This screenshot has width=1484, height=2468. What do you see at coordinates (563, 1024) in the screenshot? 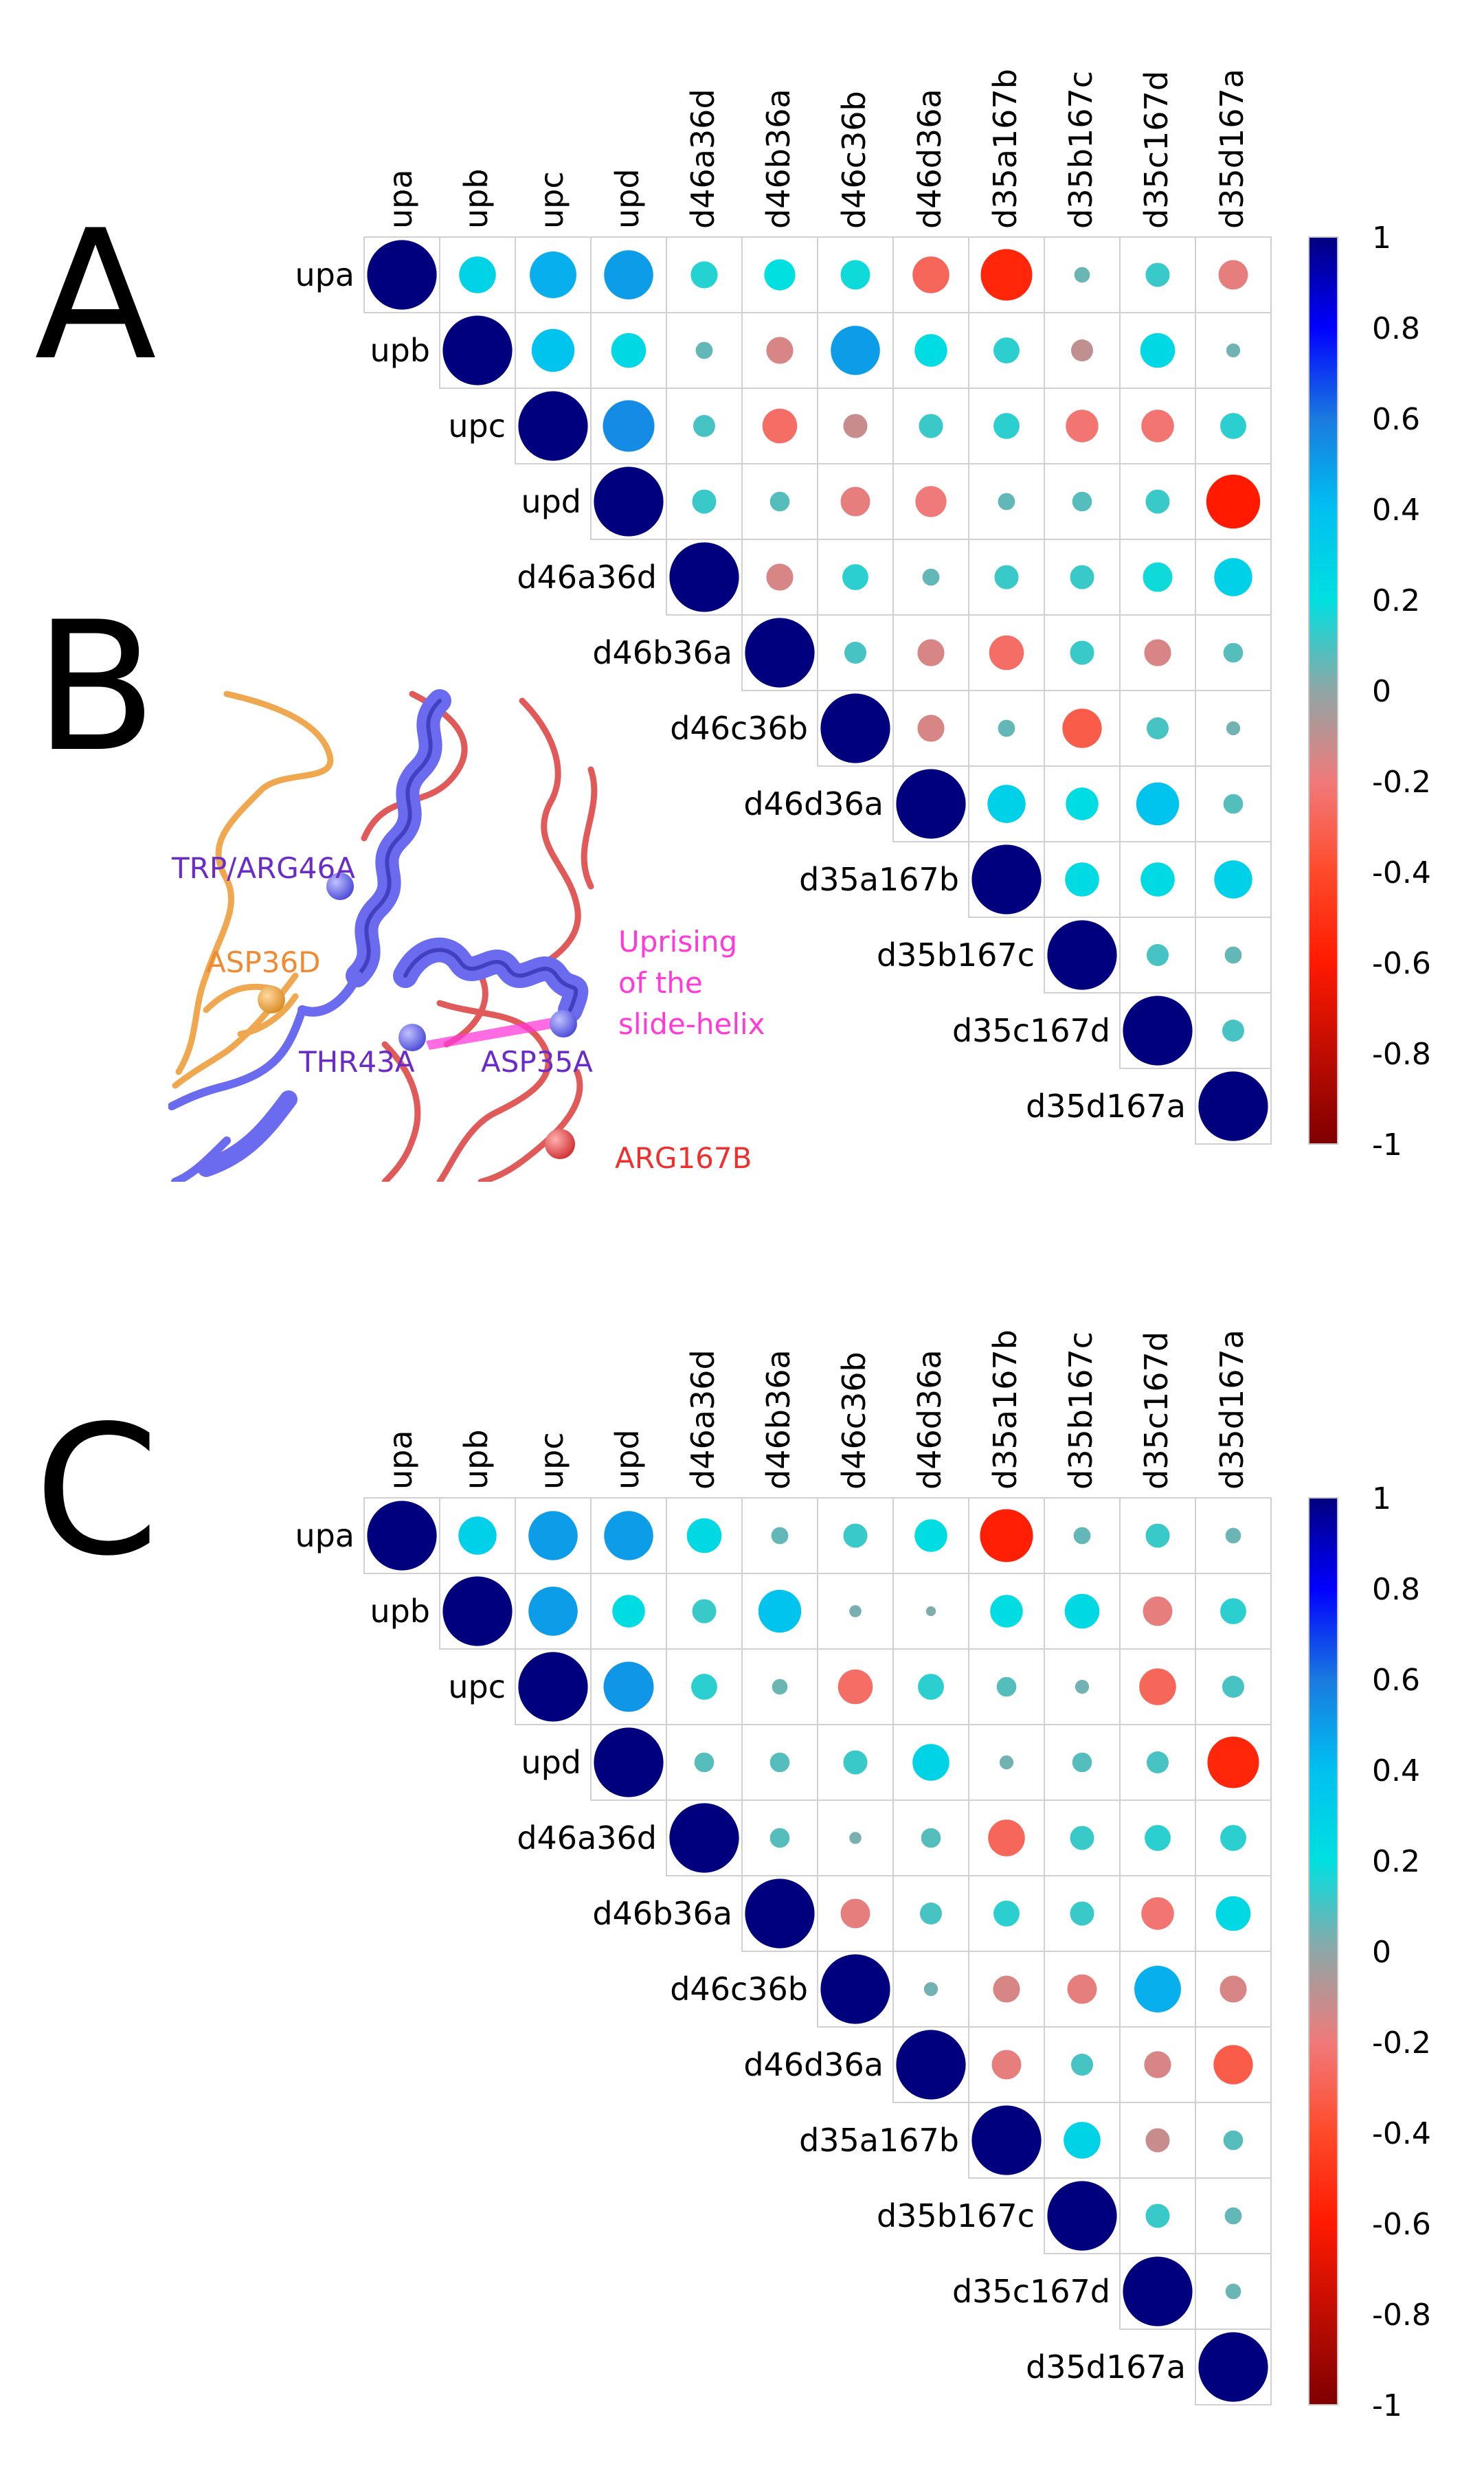
I see `asp35a-atom` at bounding box center [563, 1024].